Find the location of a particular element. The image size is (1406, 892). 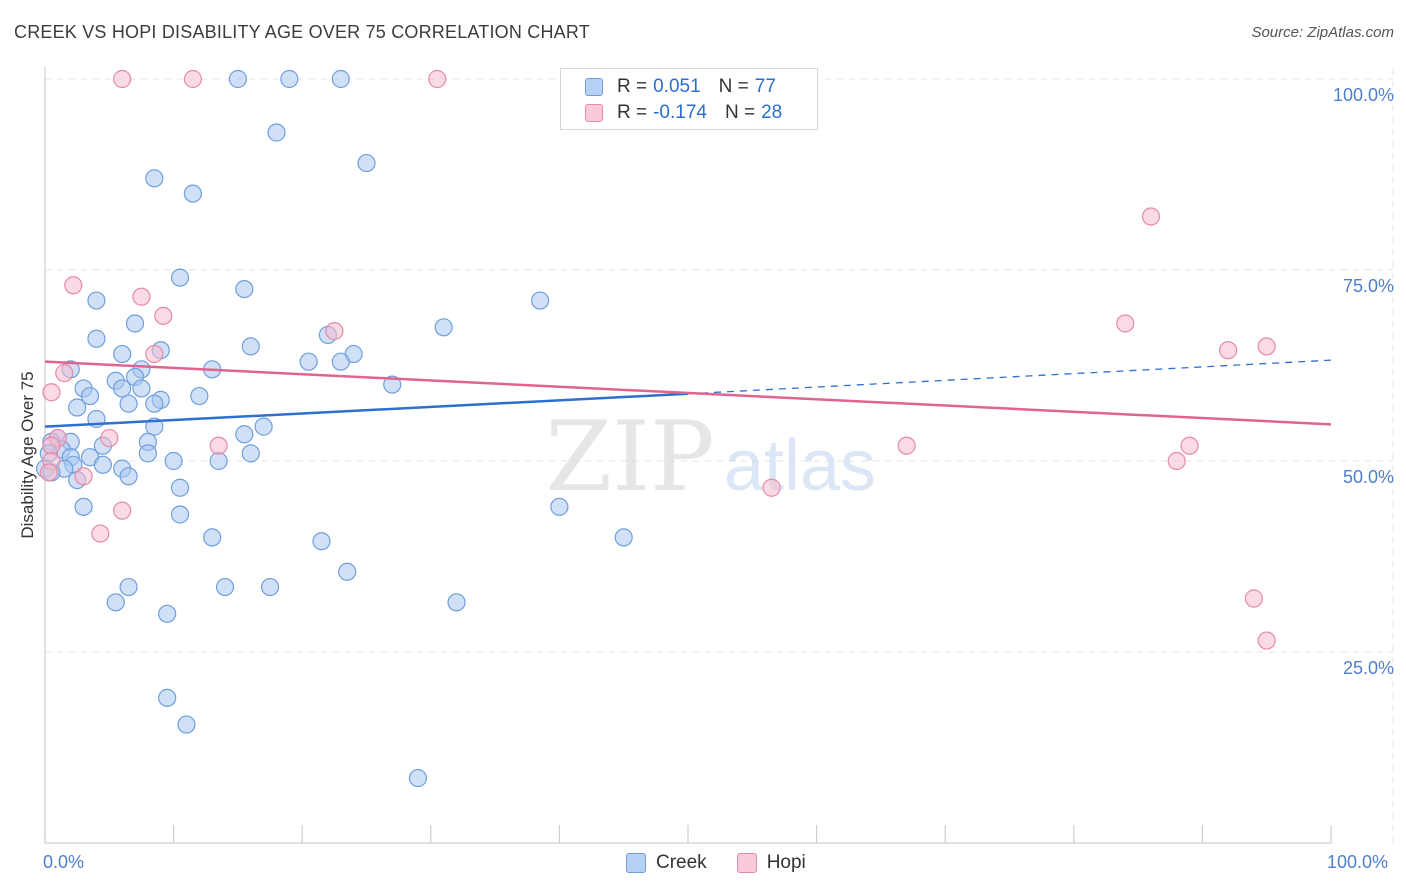

legend-n-value: 77 is located at coordinates (765, 86).